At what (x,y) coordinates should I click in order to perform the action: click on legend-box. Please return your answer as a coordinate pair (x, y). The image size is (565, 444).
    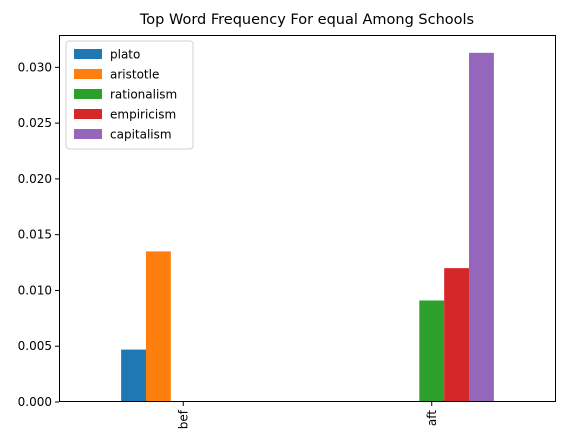
    Looking at the image, I should click on (129, 95).